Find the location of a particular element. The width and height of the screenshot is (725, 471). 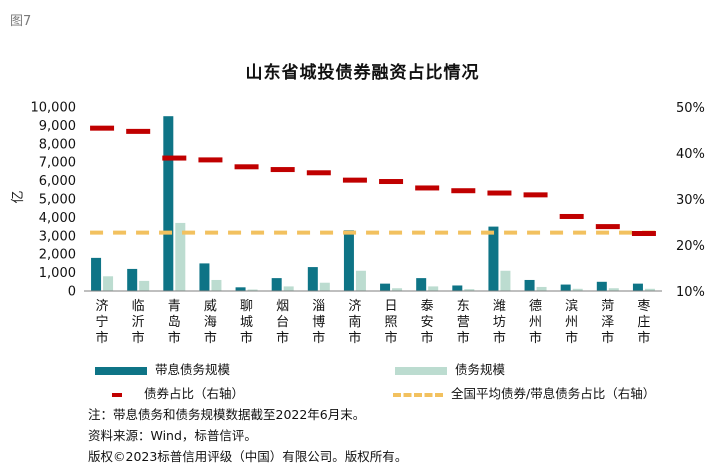

legend-label-bond-ratio: 债券占比（右轴） is located at coordinates (194, 393).